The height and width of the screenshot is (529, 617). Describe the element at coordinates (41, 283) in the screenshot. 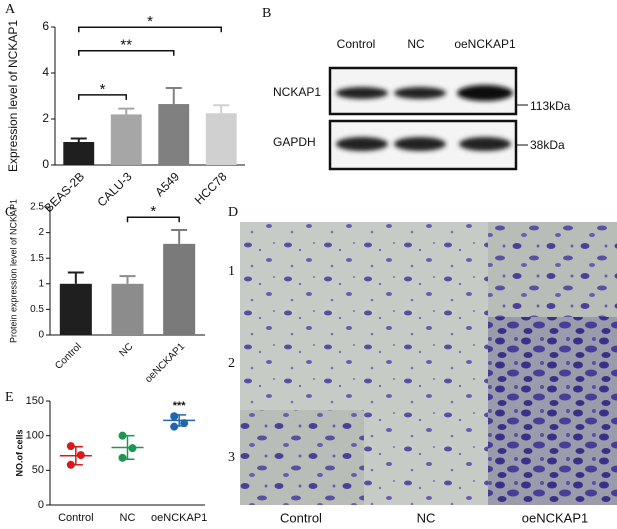

I see `y-tick-label: 1` at that location.